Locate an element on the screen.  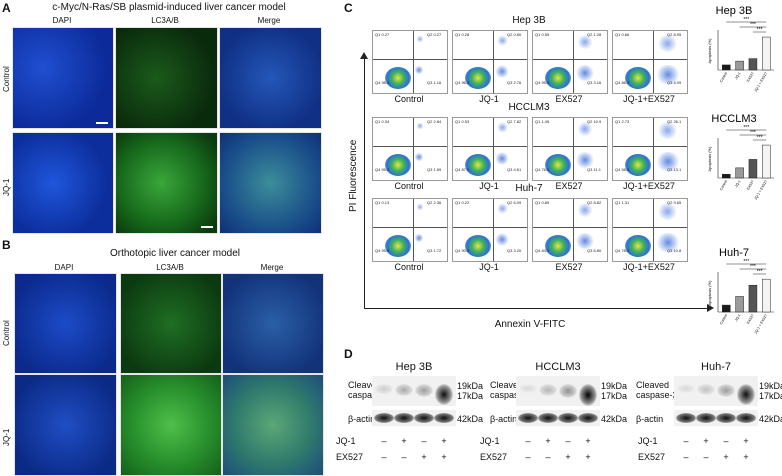
facs-quadrant-value: Q1 0.66 is located at coordinates (622, 34).